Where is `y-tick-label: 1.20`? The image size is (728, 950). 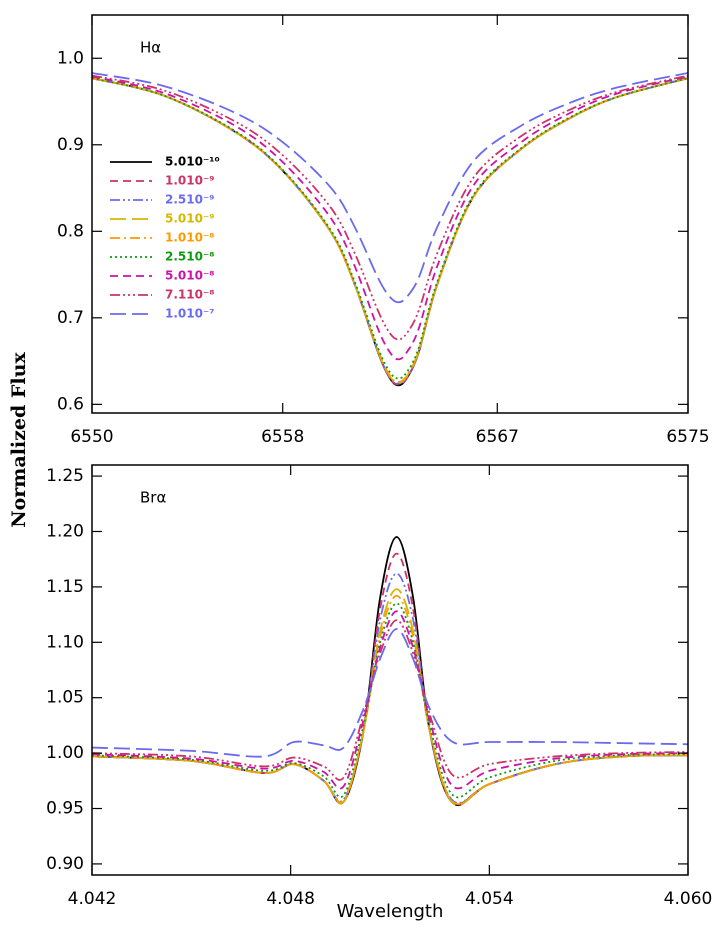 y-tick-label: 1.20 is located at coordinates (65, 531).